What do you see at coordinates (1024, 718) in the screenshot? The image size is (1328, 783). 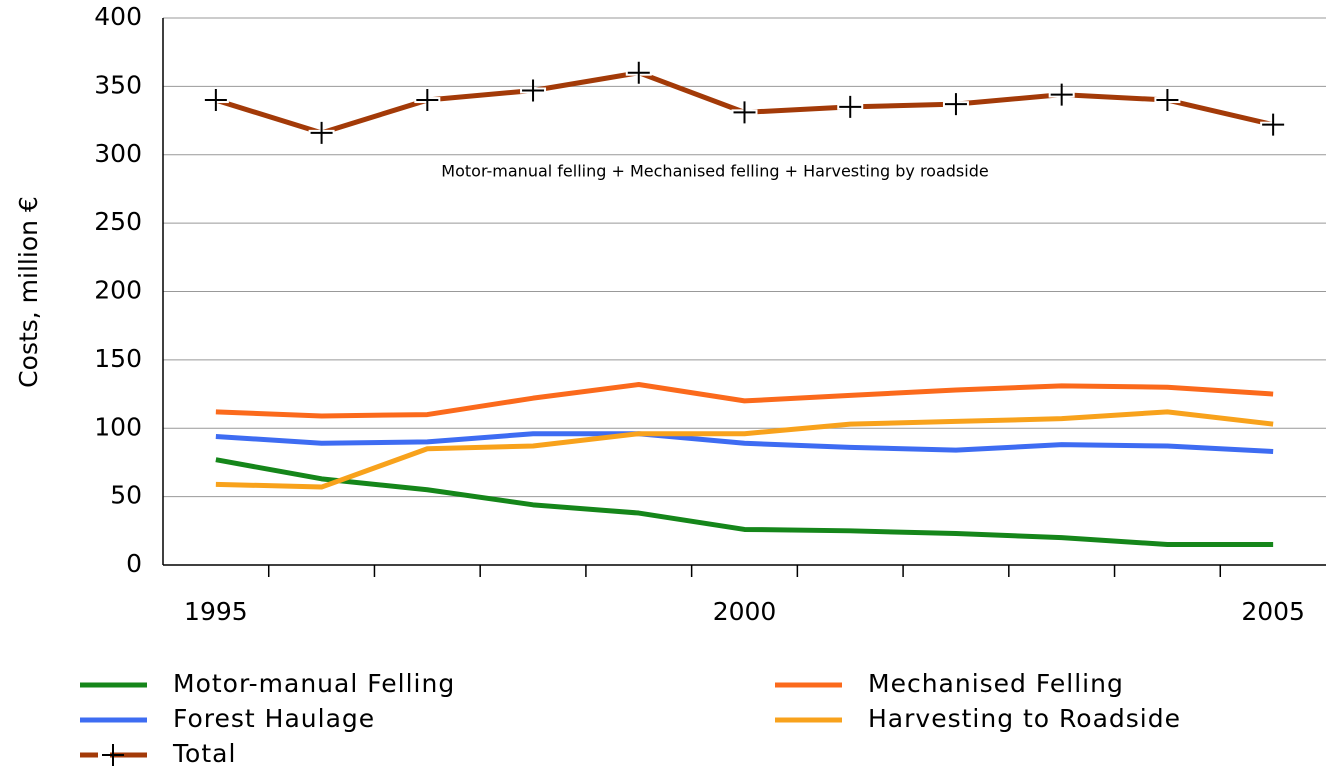 I see `legend-label: Harvesting to Roadside` at bounding box center [1024, 718].